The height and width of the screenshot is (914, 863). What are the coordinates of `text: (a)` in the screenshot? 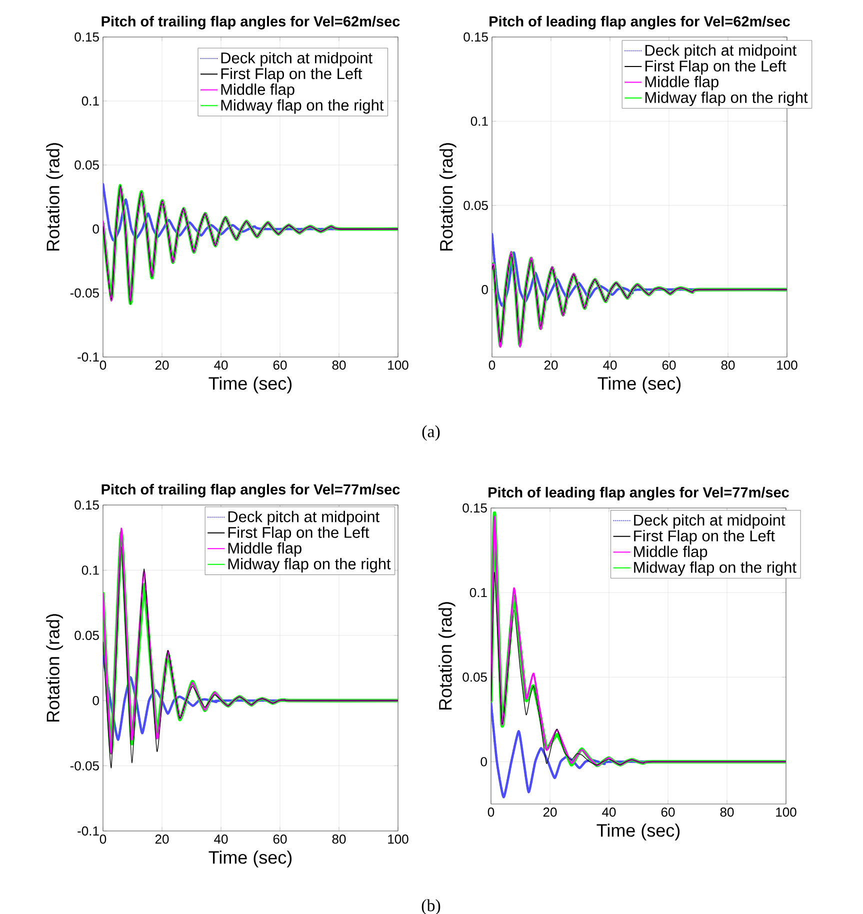 It's located at (431, 433).